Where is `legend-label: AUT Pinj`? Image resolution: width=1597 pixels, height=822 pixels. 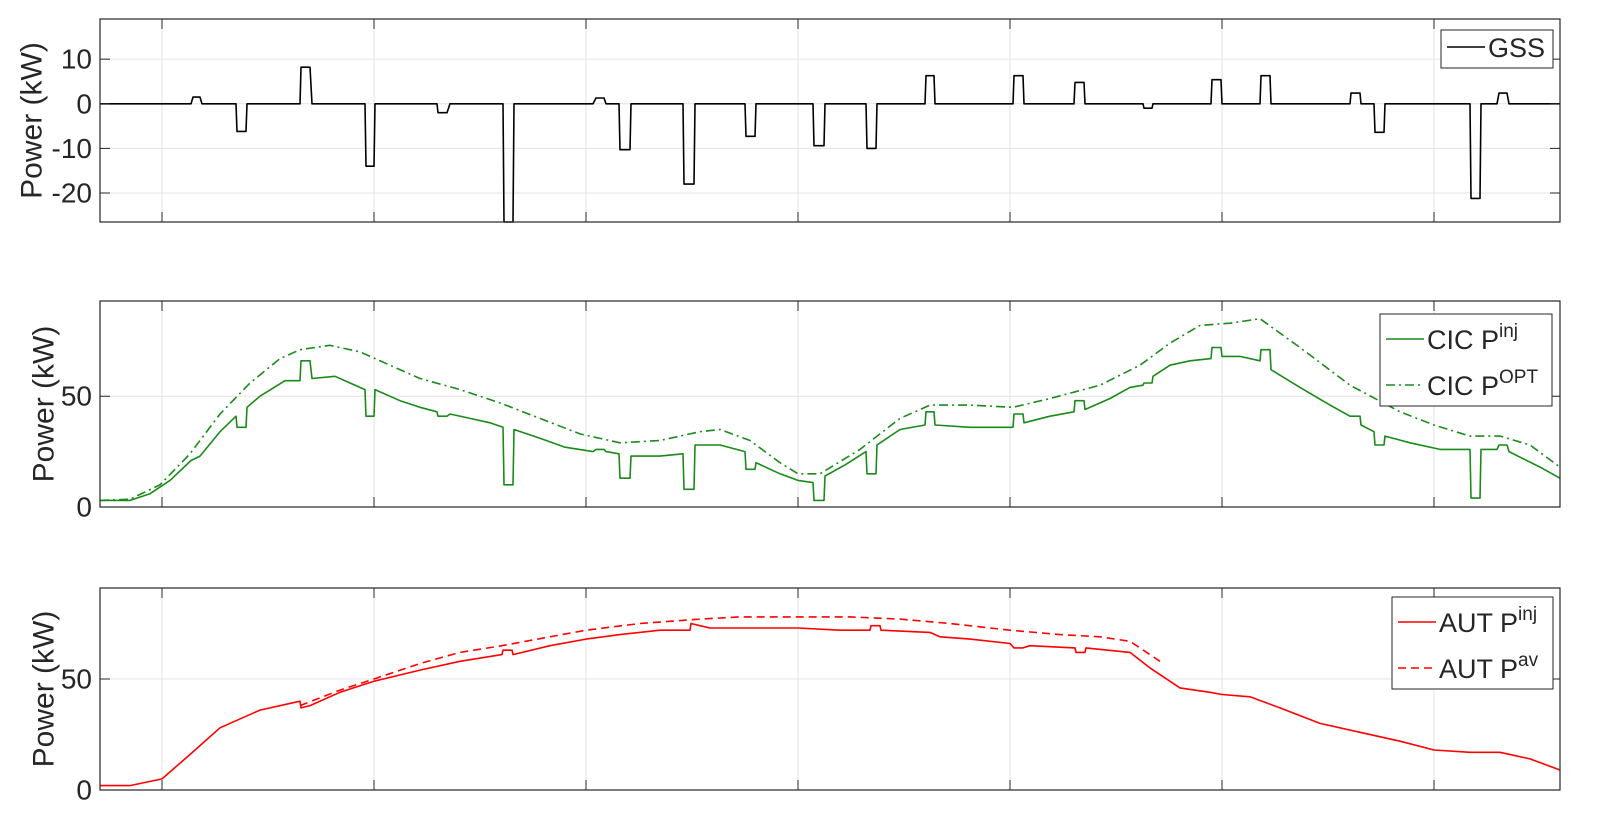 legend-label: AUT Pinj is located at coordinates (1488, 621).